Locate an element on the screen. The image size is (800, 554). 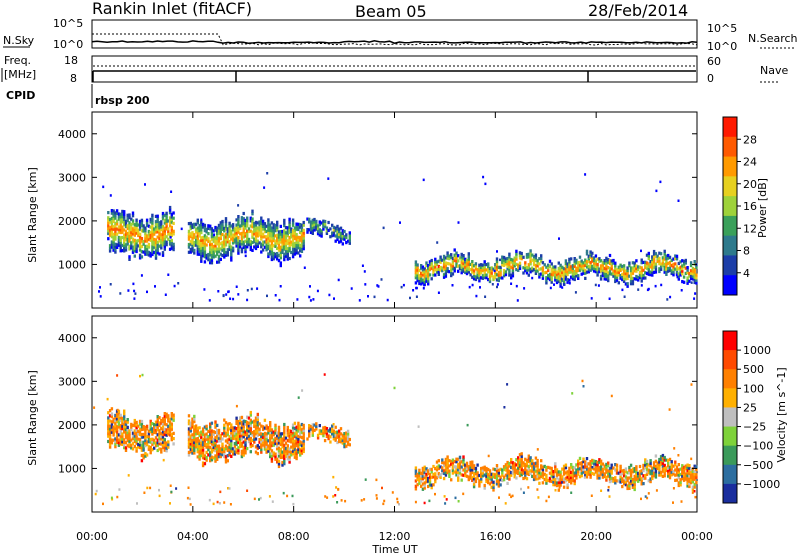
velocity-y-tick-label: 1000 is located at coordinates (72, 468).